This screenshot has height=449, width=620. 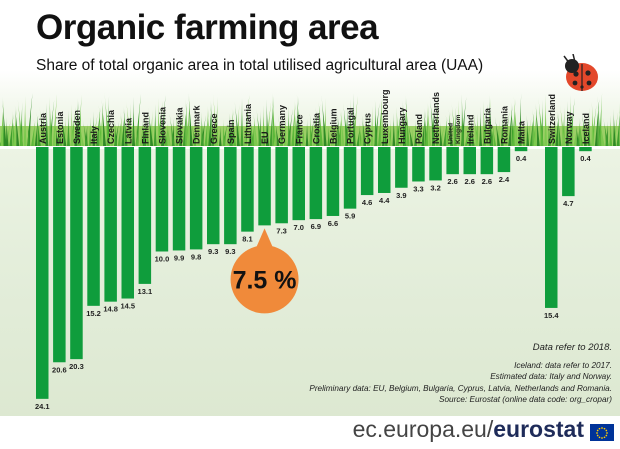 What do you see at coordinates (110, 224) in the screenshot?
I see `bar-czechia` at bounding box center [110, 224].